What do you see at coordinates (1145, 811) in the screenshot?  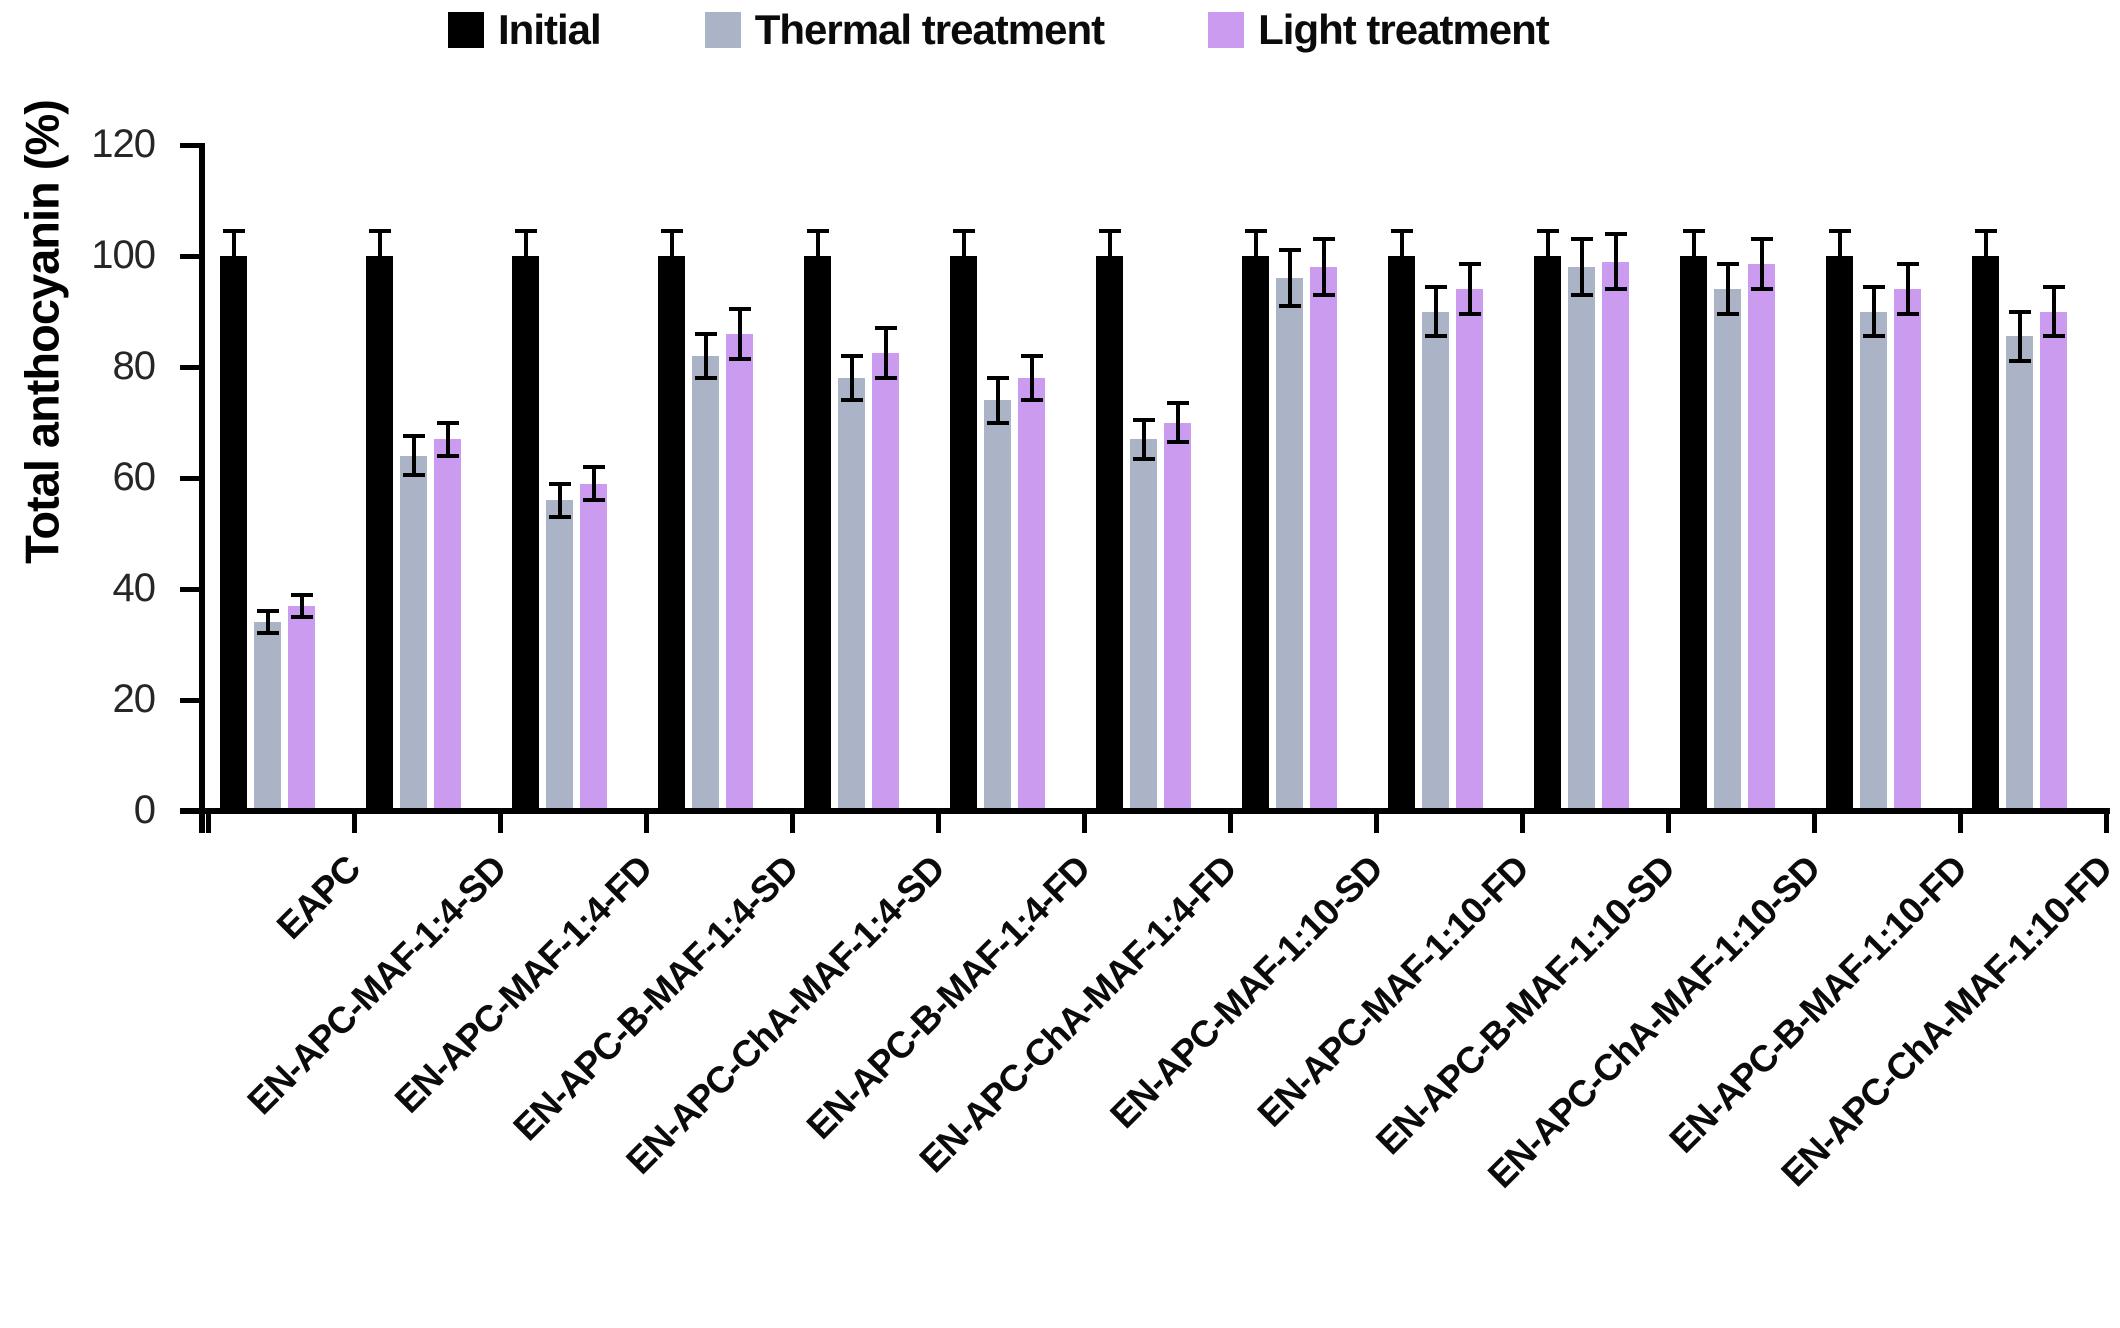 I see `x-axis-line` at bounding box center [1145, 811].